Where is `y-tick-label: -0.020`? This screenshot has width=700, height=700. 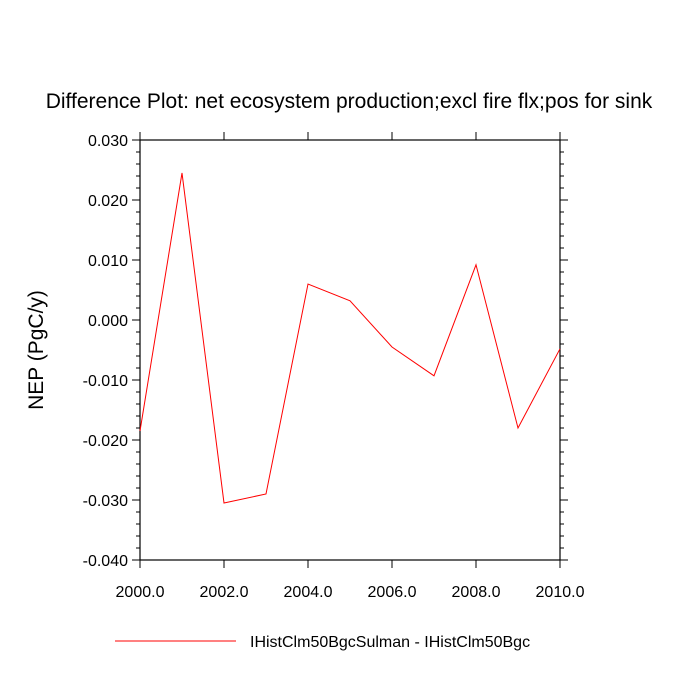 y-tick-label: -0.020 is located at coordinates (105, 441).